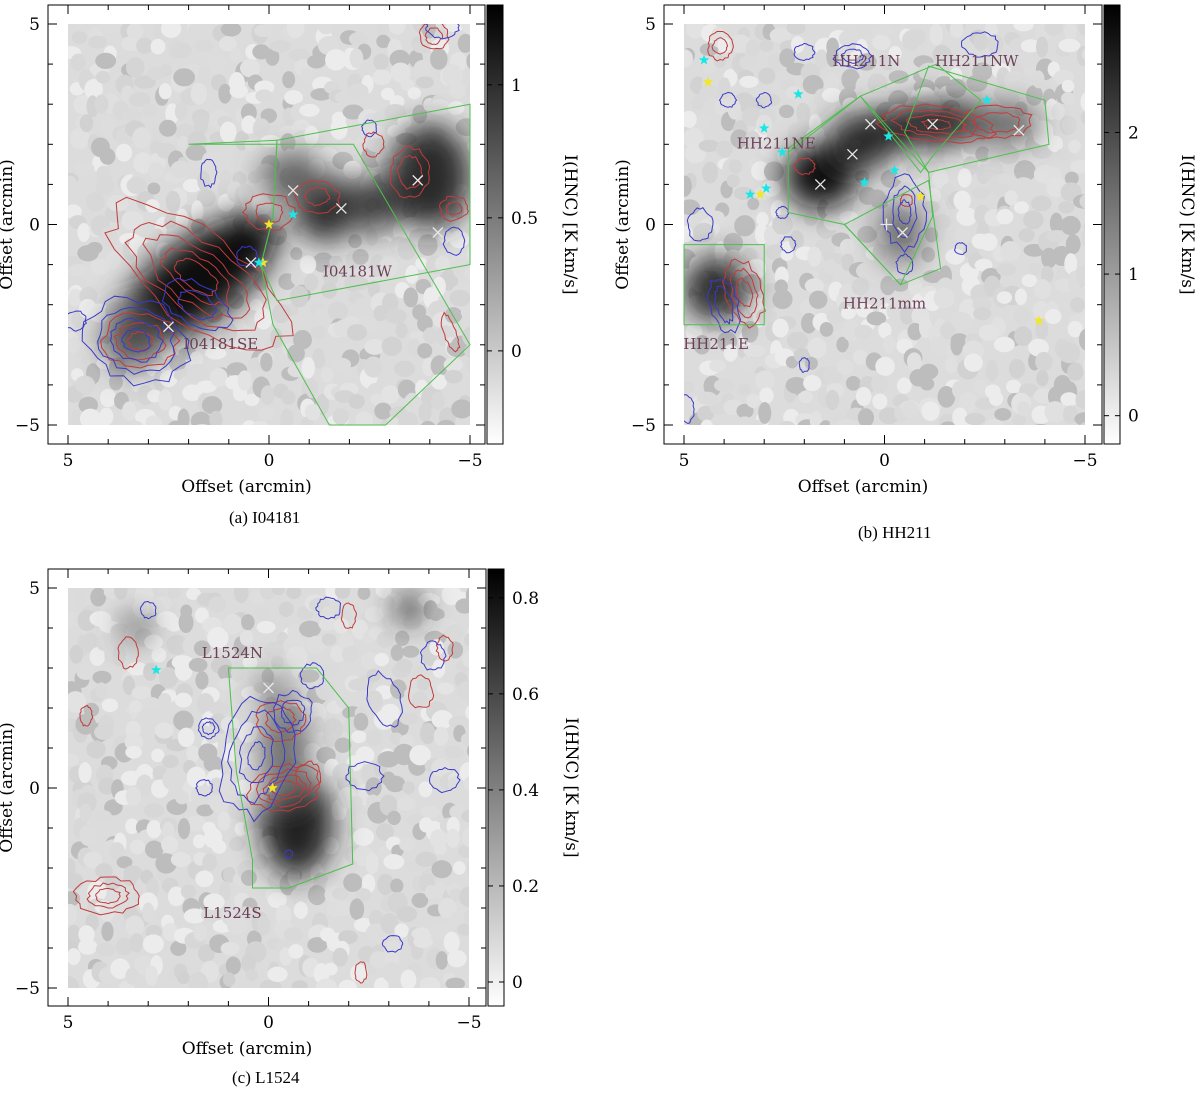 This screenshot has width=1200, height=1093. I want to click on colorbar: 0 0.5 1 I(HNC) [K km/s], so click(533, 224).